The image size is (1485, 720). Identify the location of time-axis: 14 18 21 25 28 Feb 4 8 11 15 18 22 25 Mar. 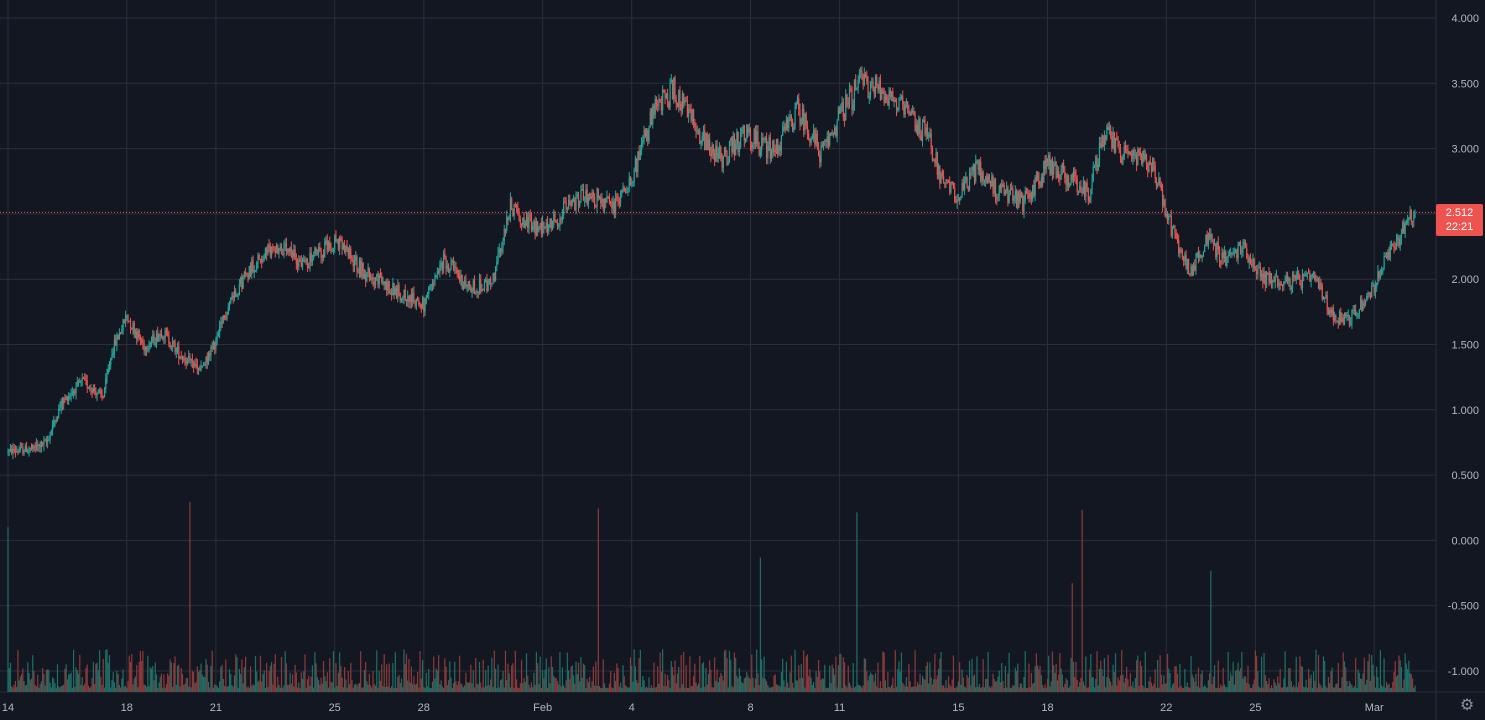
(693, 708).